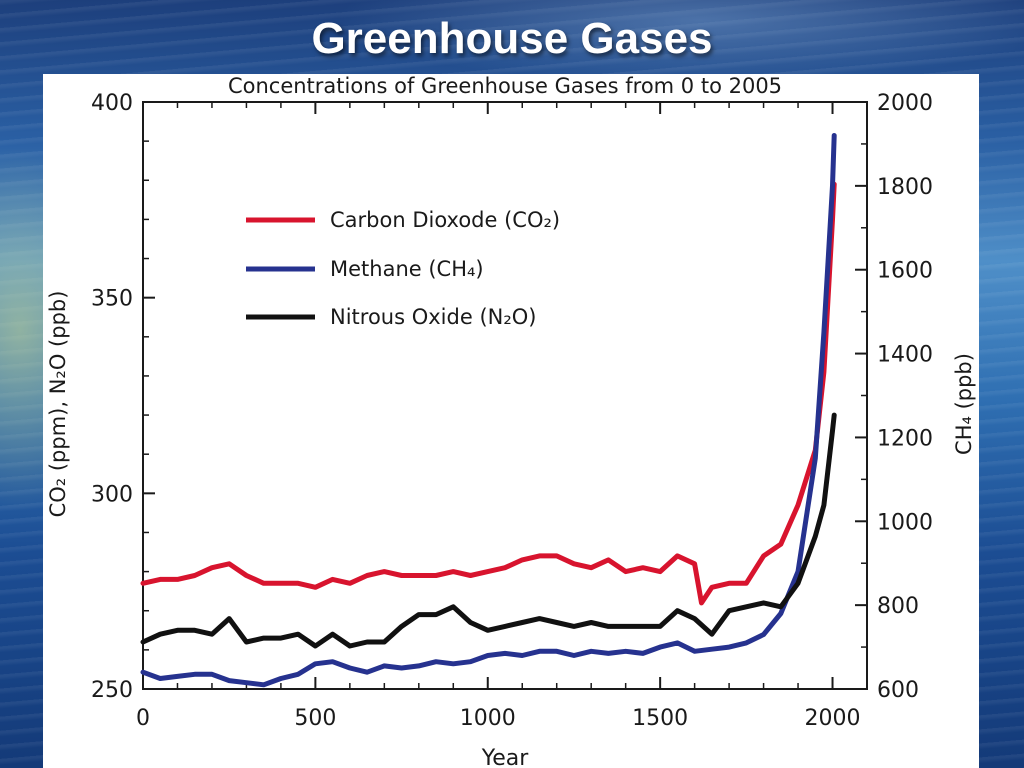 The height and width of the screenshot is (768, 1024). I want to click on x-tick-label: 1500, so click(660, 718).